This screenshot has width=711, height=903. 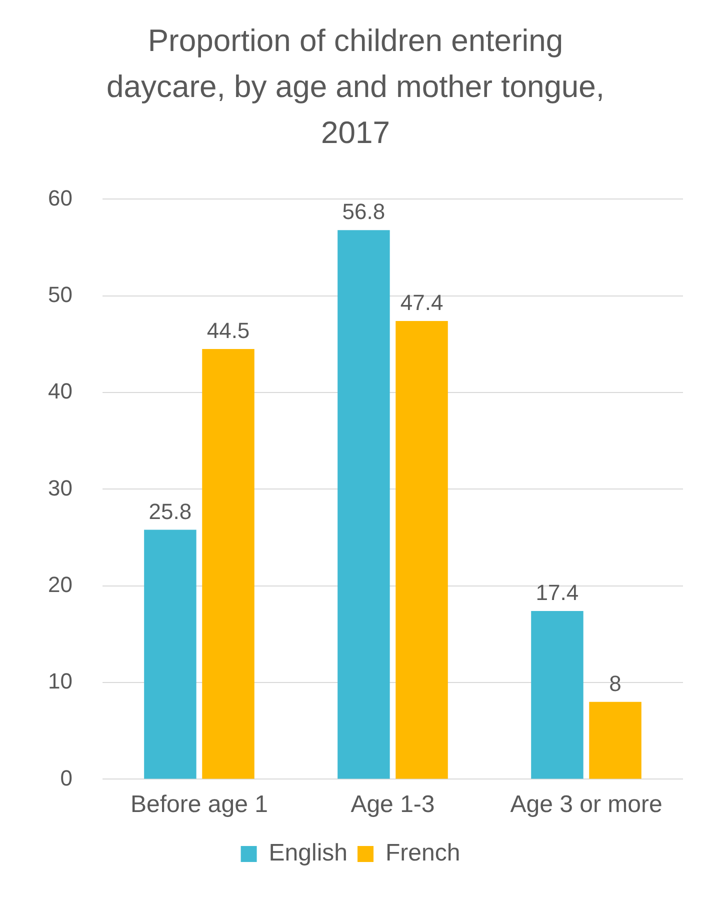 I want to click on y-tick-label: 40, so click(x=60, y=391).